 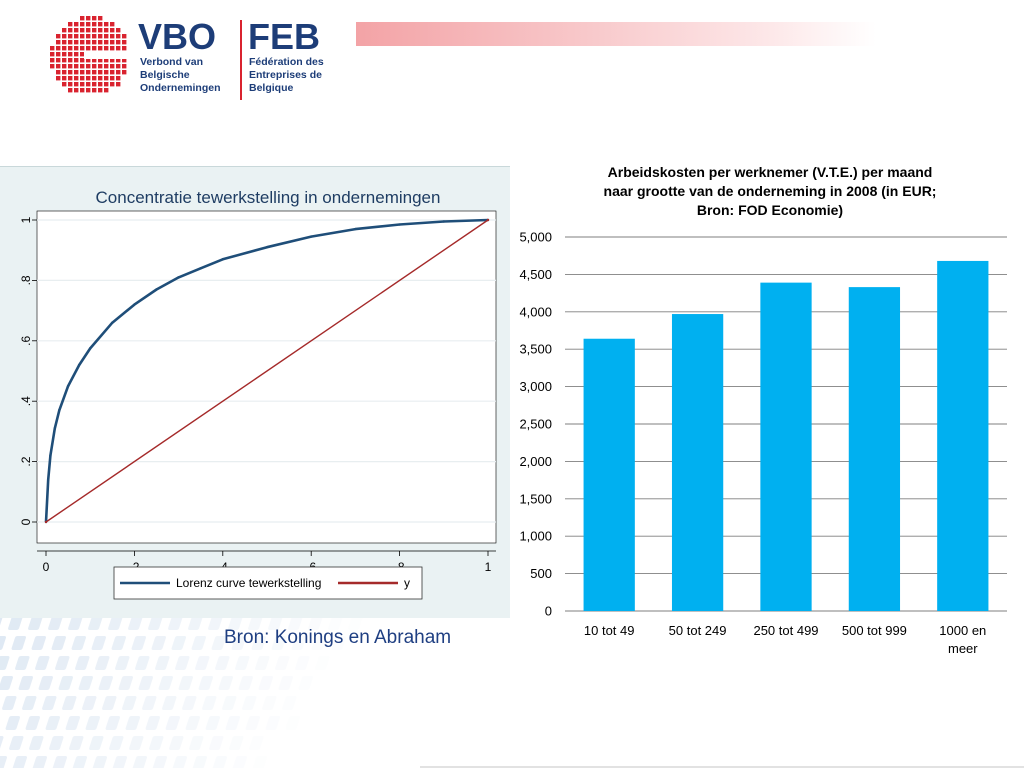 What do you see at coordinates (407, 583) in the screenshot?
I see `legend-label-y: y` at bounding box center [407, 583].